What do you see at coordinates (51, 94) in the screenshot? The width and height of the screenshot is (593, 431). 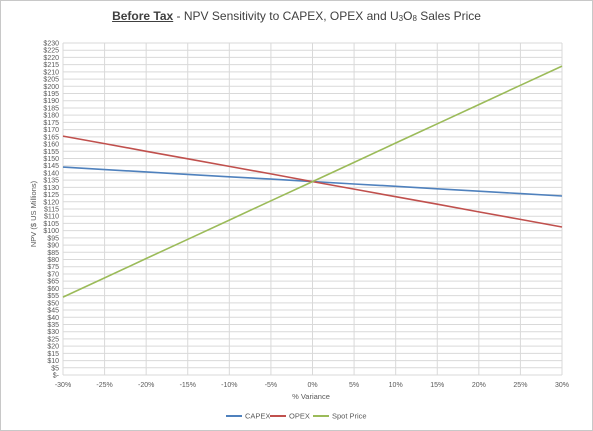 I see `y-tick-label: $195` at bounding box center [51, 94].